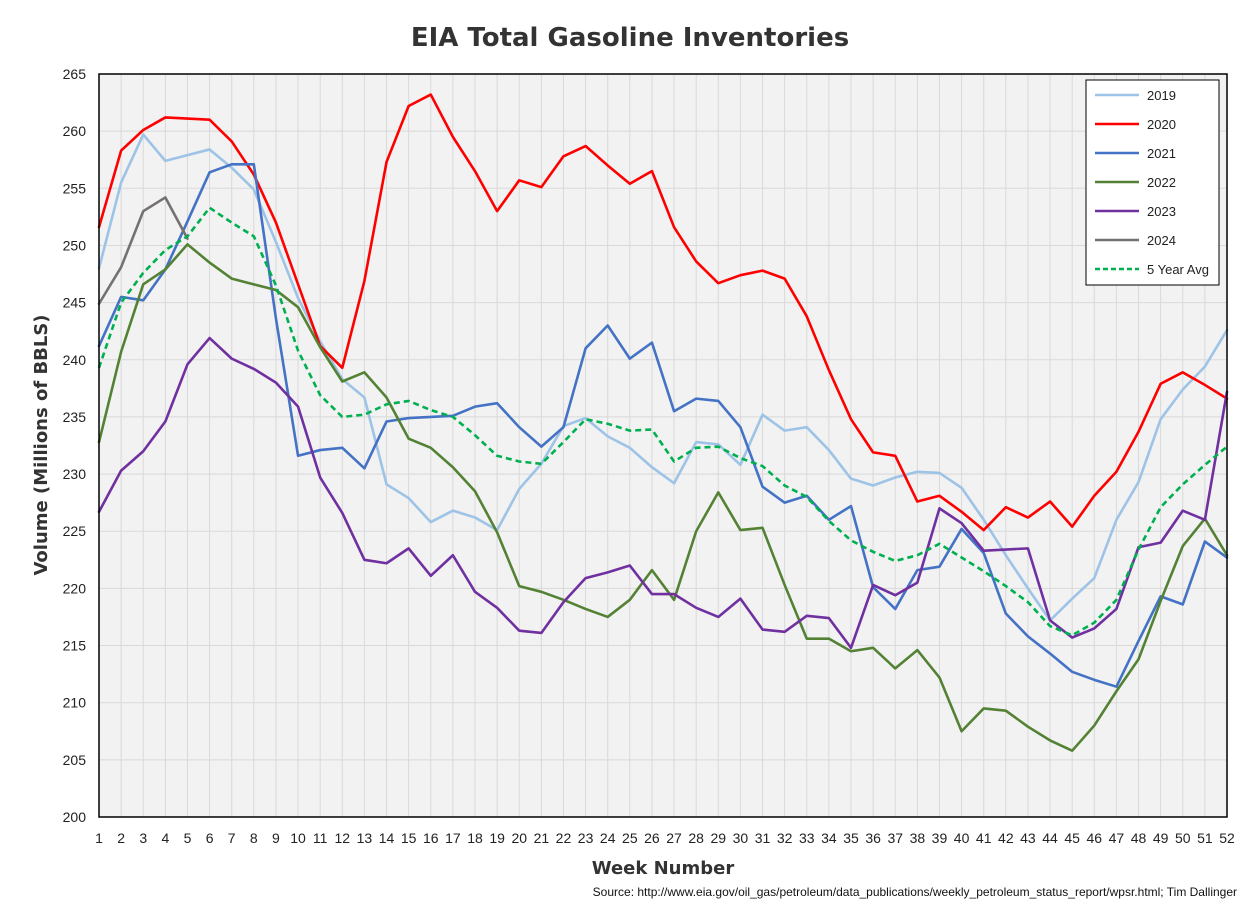 The height and width of the screenshot is (912, 1257). Describe the element at coordinates (75, 646) in the screenshot. I see `y-tick-label: 215` at that location.